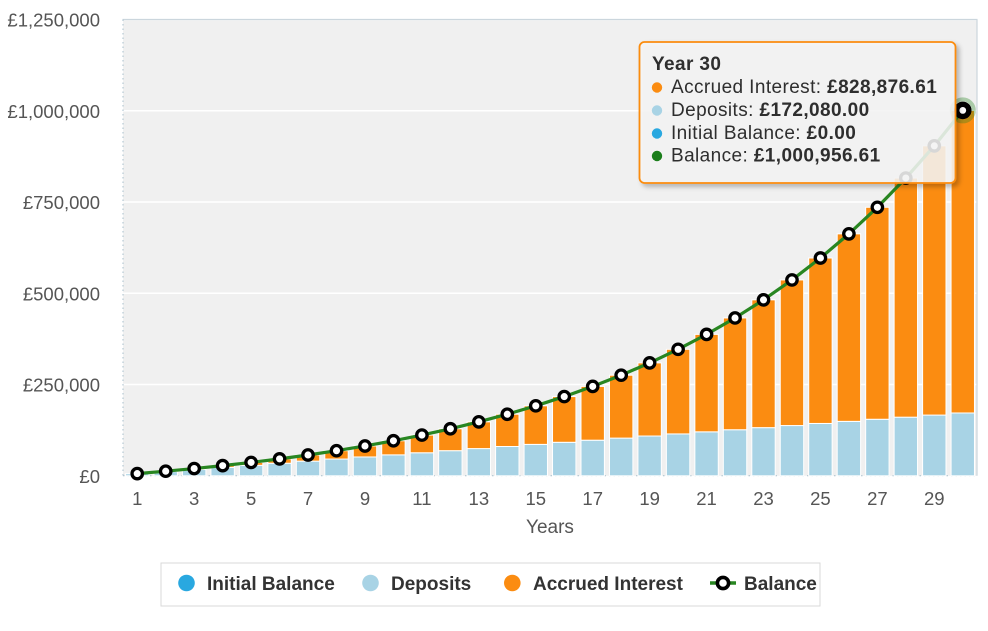  What do you see at coordinates (804, 87) in the screenshot?
I see `svg-text: Accrued Interest: £828,876.61` at bounding box center [804, 87].